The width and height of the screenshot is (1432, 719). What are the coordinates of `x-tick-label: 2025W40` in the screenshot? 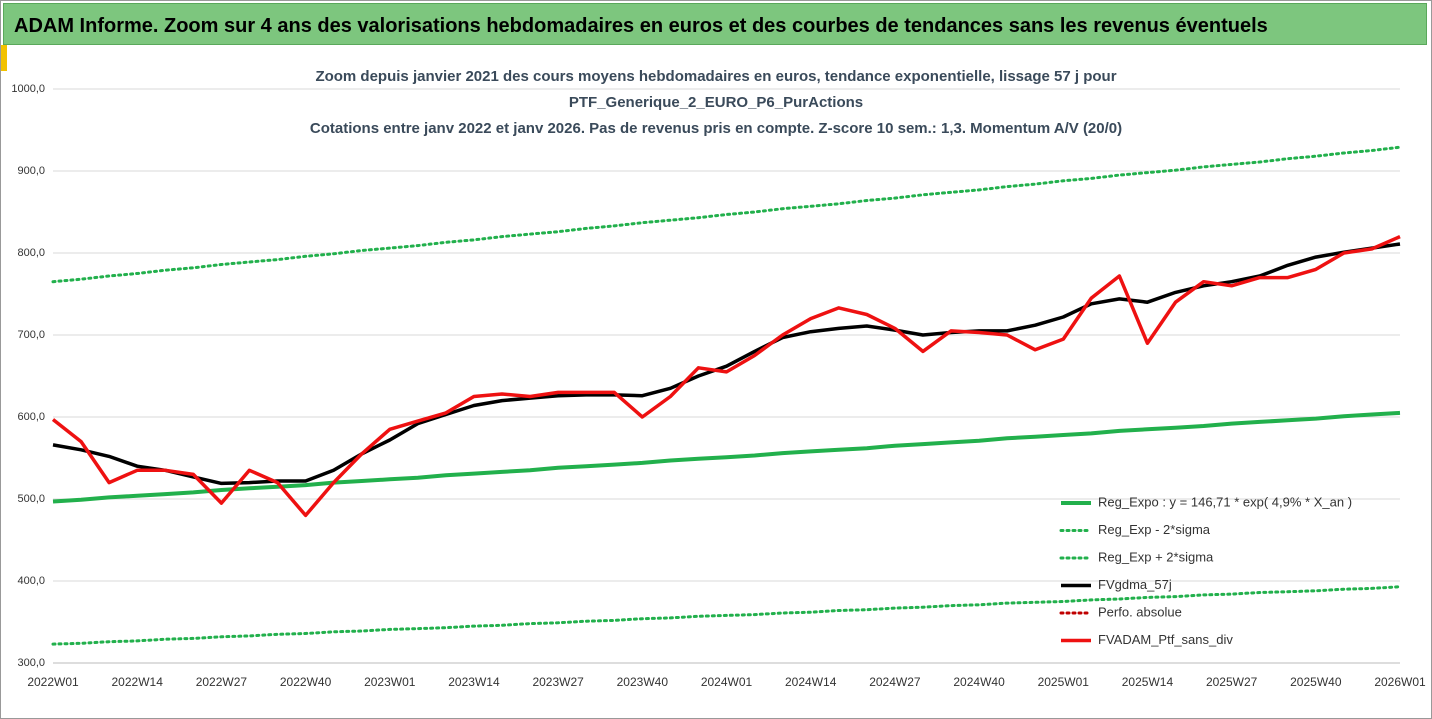 It's located at (1316, 682).